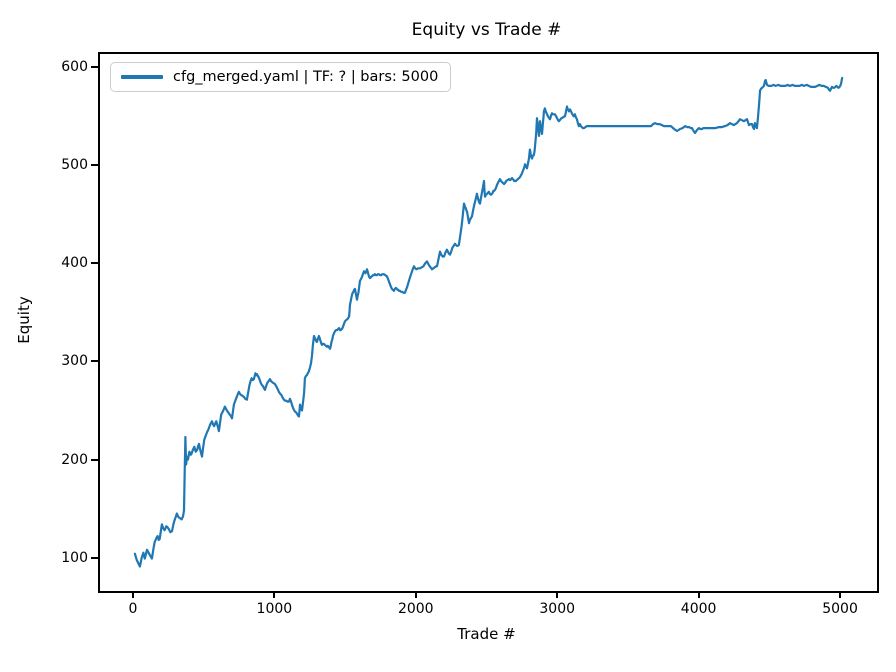 This screenshot has width=896, height=672. What do you see at coordinates (74, 557) in the screenshot?
I see `y-tick-label: 100` at bounding box center [74, 557].